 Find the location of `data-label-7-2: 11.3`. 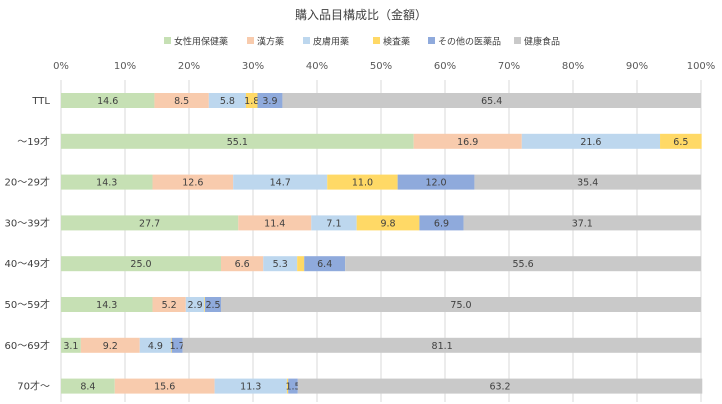

data-label-7-2: 11.3 is located at coordinates (250, 387).